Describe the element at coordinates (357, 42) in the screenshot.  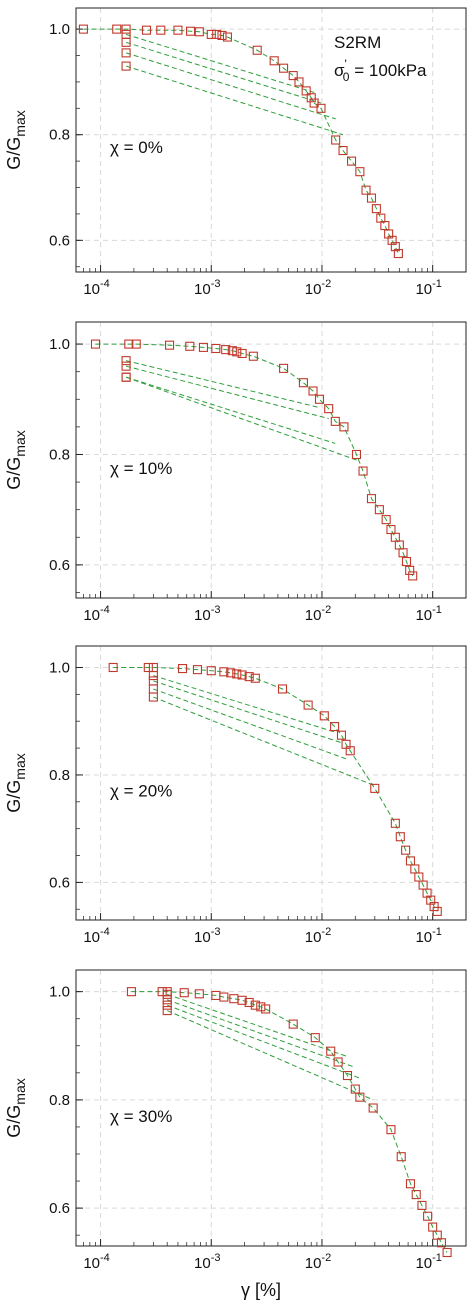
I see `specimen-label: S2RM` at that location.